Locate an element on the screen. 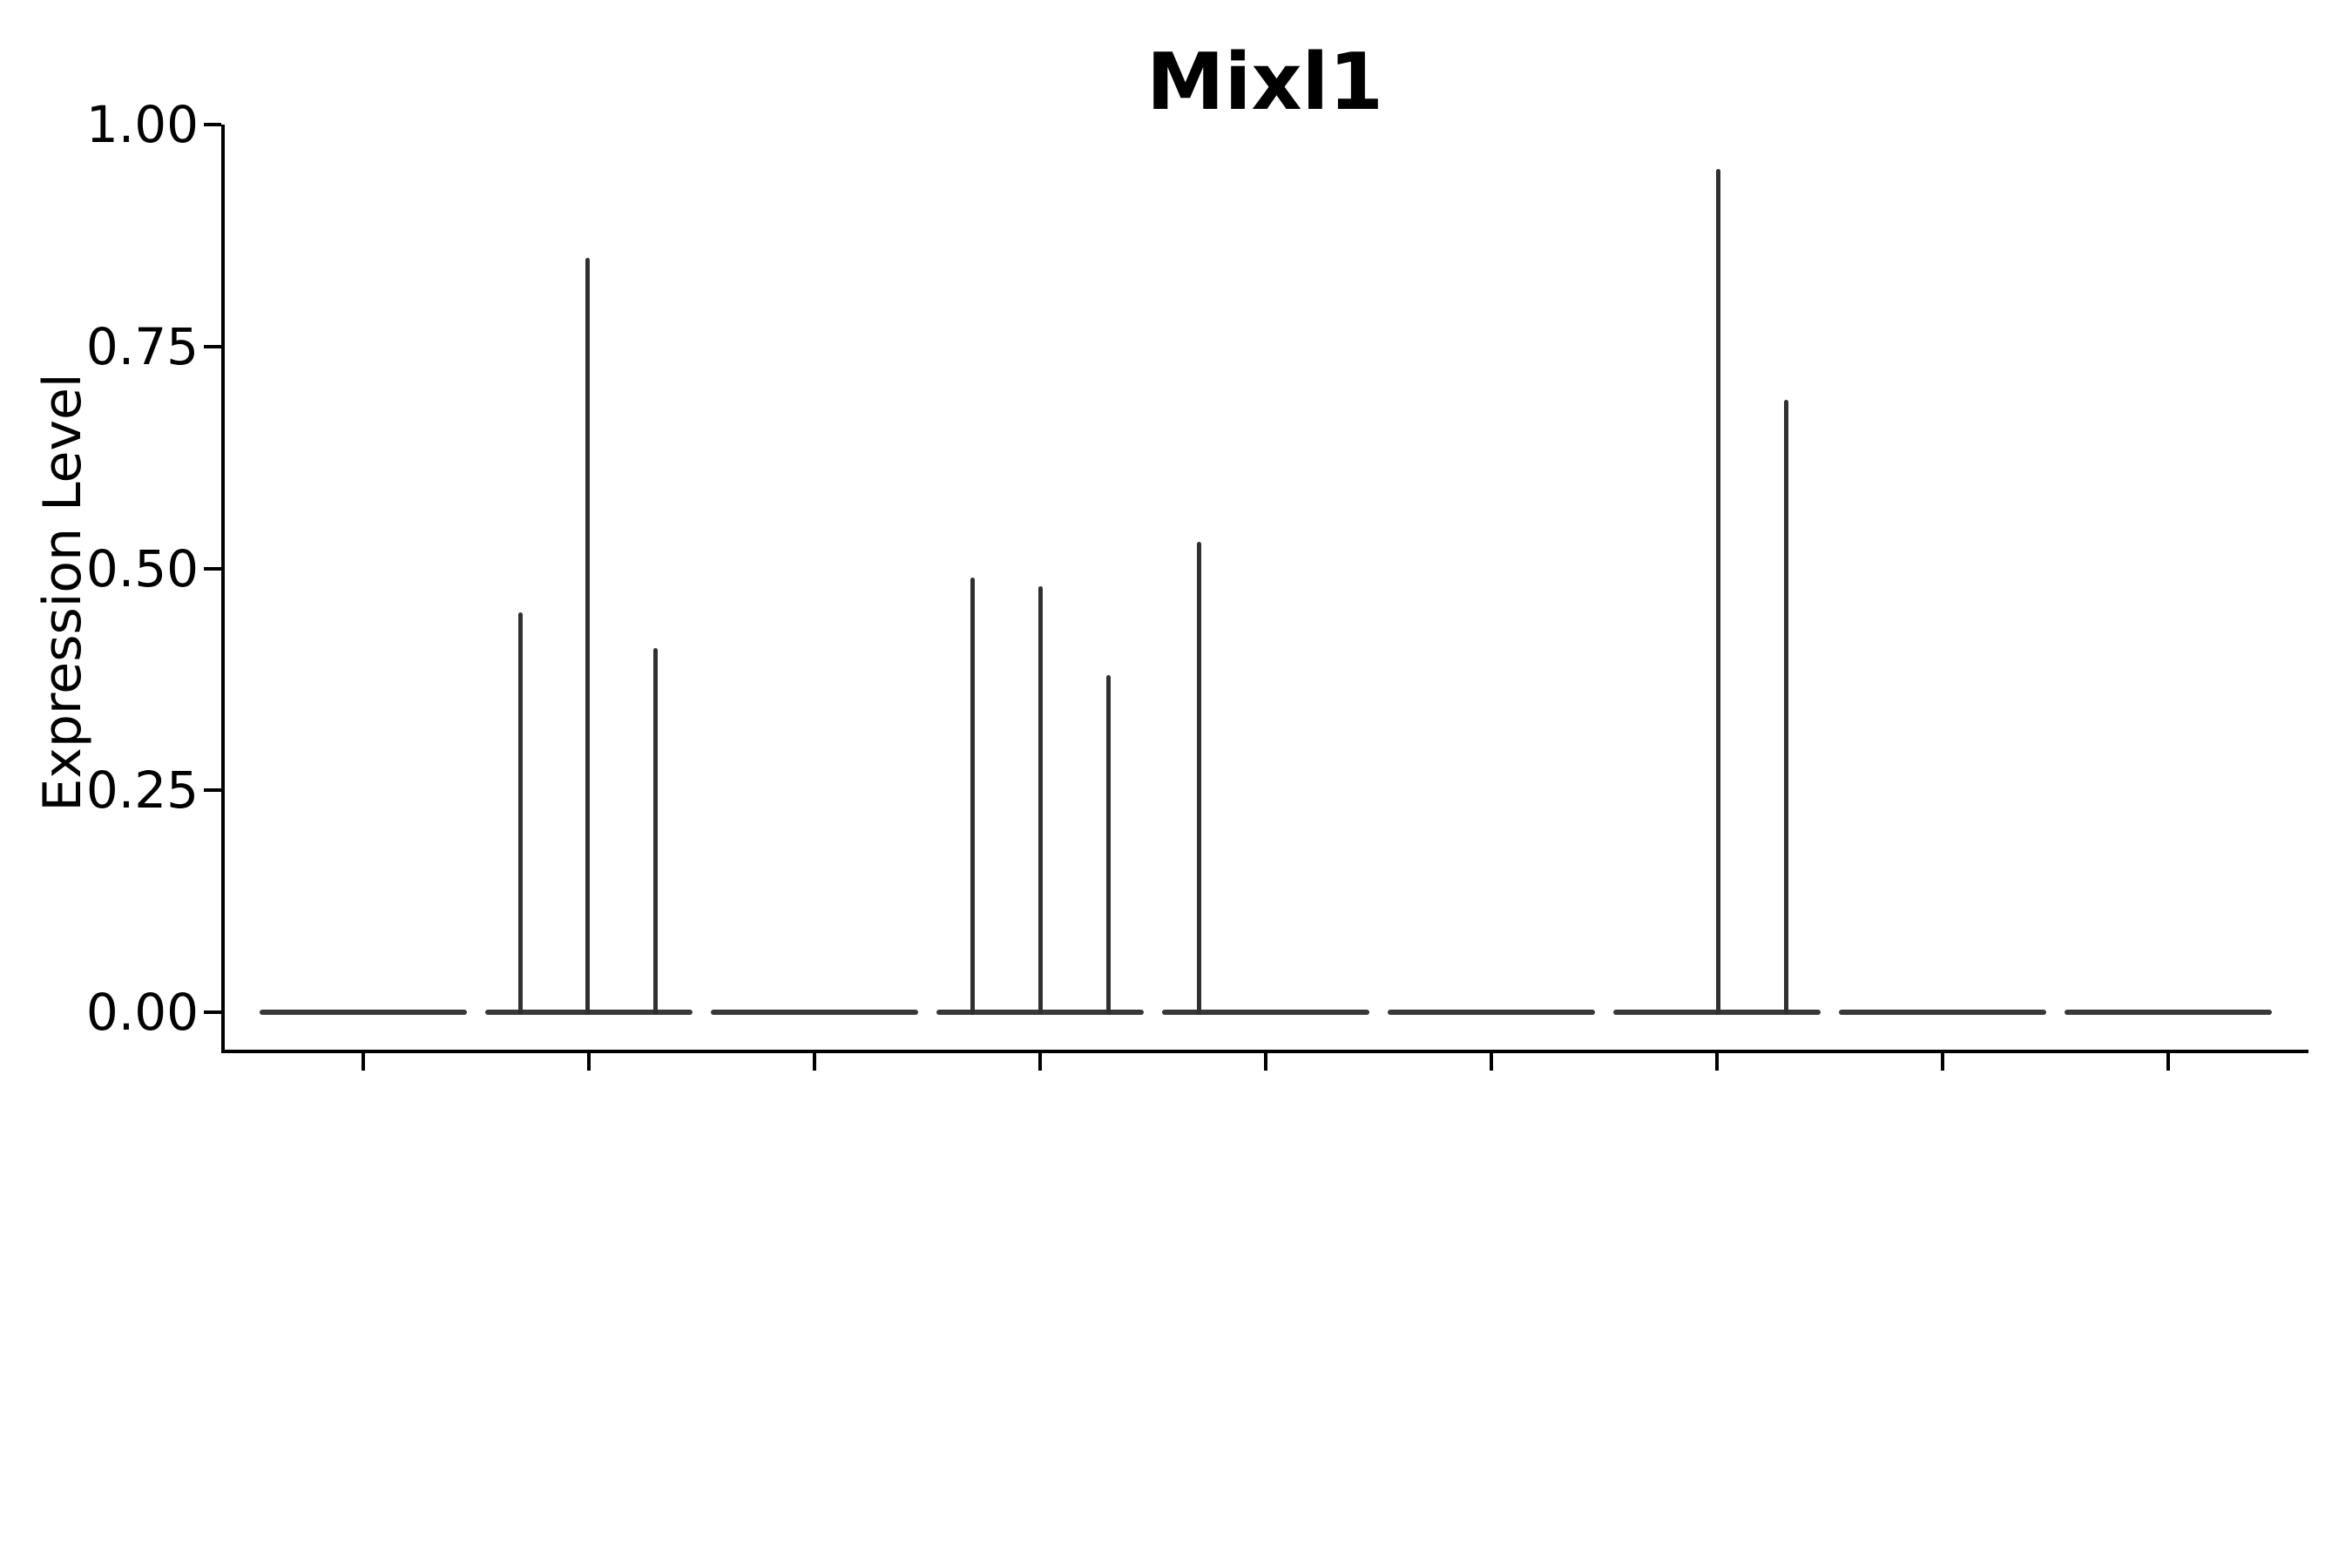 The height and width of the screenshot is (1568, 2352). y-axis-tick-label: 0.25 is located at coordinates (142, 790).